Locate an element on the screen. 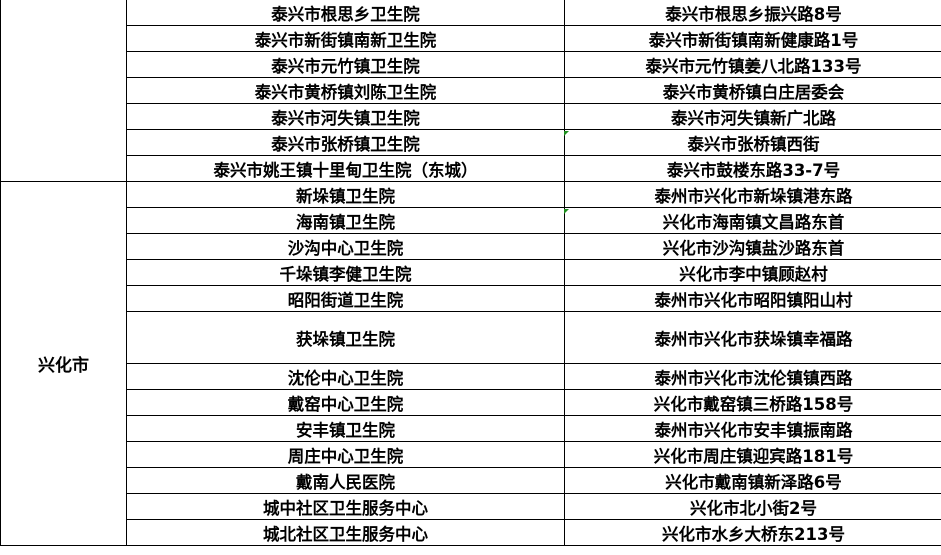 This screenshot has height=555, width=941. hospital-name-cell: 城中社区卫生服务中心 is located at coordinates (345, 506).